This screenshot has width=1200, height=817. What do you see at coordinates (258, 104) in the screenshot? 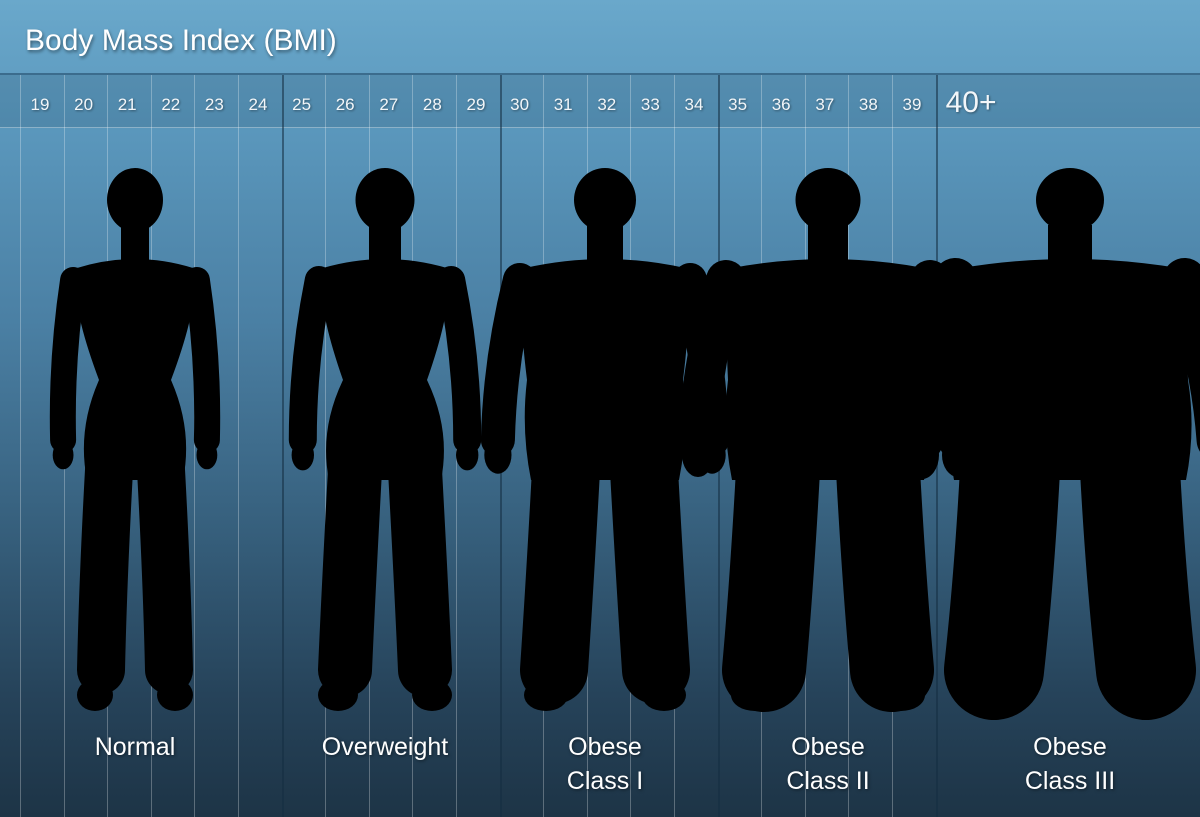
I see `bmi-tick-24: 24` at bounding box center [258, 104].